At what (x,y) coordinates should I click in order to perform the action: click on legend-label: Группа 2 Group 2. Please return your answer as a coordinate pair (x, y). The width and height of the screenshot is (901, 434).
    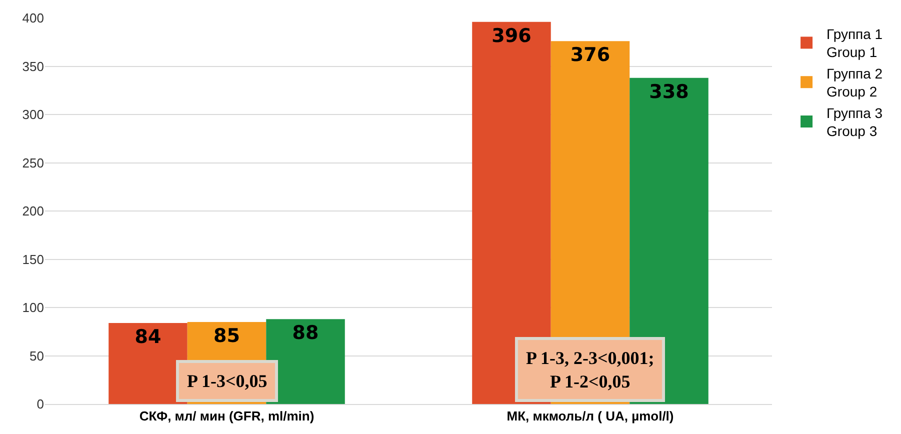
    Looking at the image, I should click on (854, 82).